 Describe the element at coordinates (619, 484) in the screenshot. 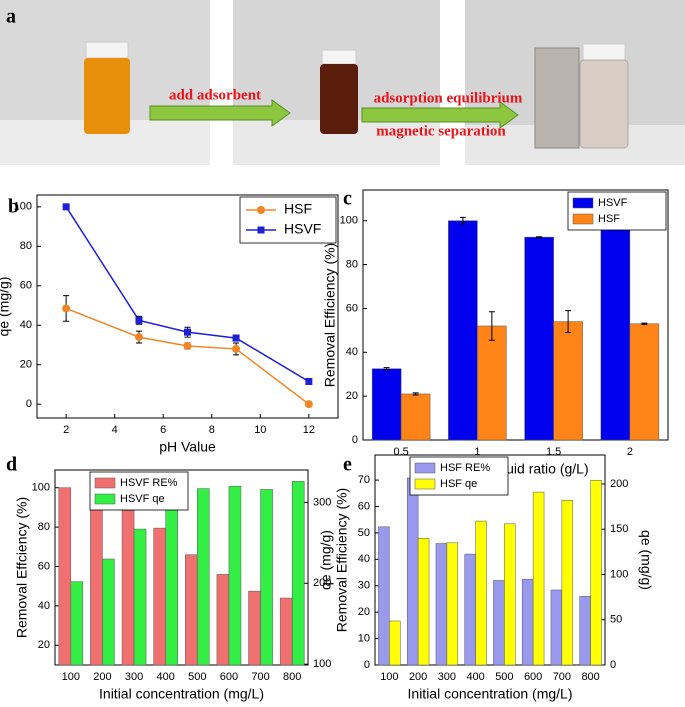

I see `y2-tick-label: 200` at that location.